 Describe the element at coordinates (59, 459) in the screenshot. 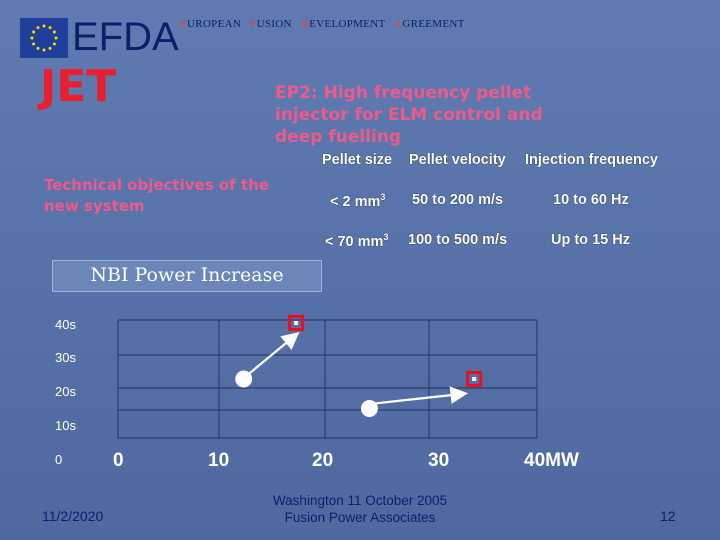

I see `y-tick-label: 0` at that location.